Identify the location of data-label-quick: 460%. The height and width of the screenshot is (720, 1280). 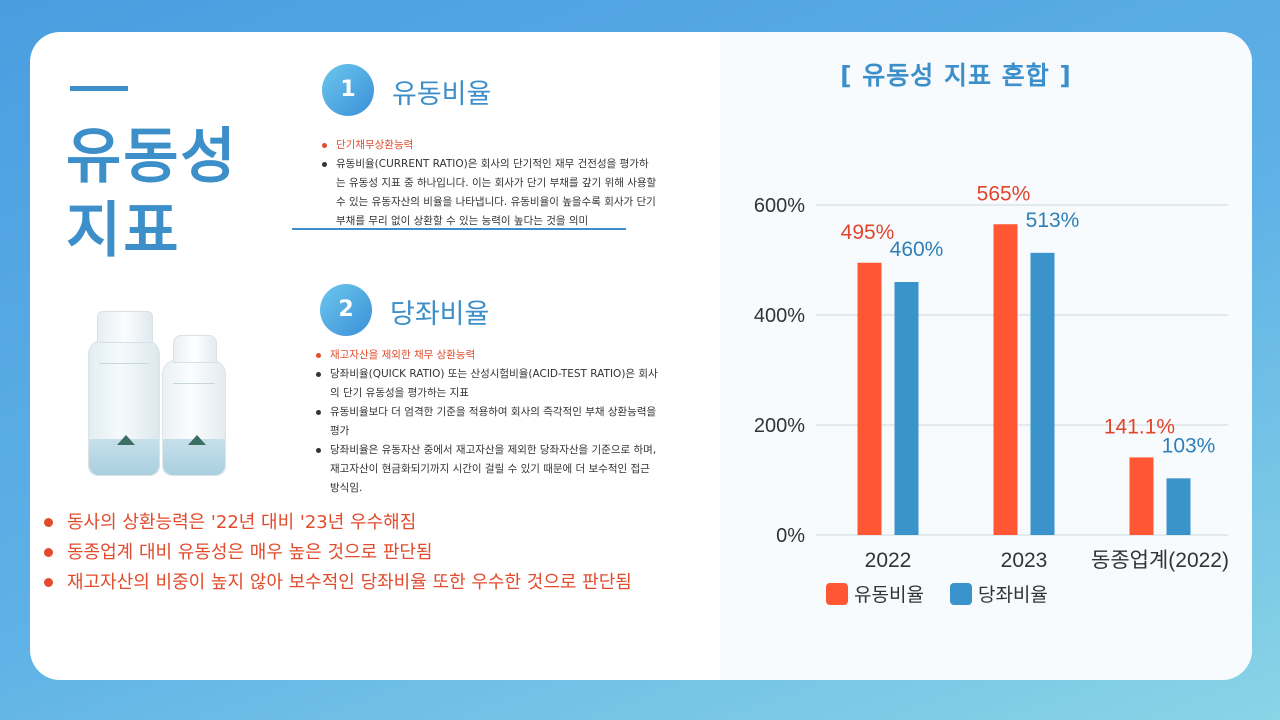
(917, 249).